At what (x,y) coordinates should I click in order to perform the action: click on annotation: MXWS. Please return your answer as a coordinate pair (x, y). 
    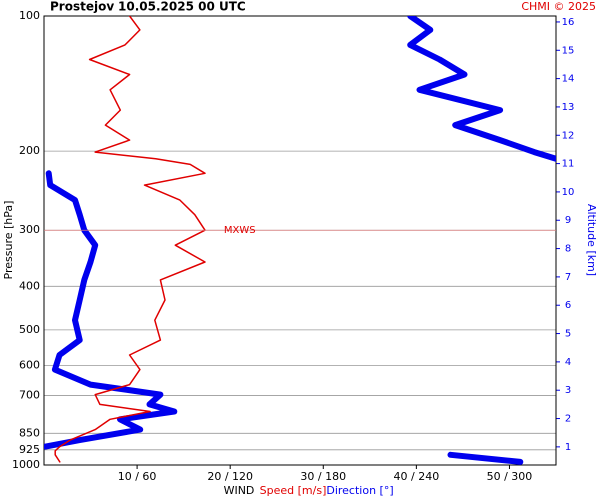
    Looking at the image, I should click on (240, 230).